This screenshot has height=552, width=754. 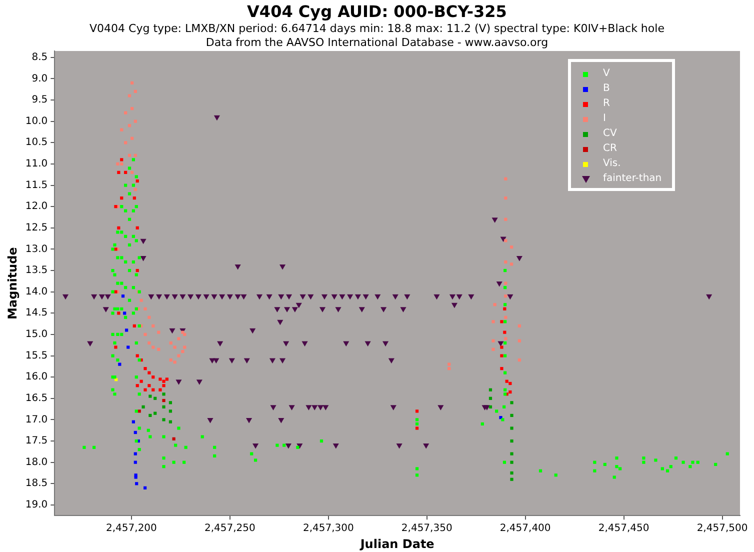 I want to click on legend-label: CV, so click(x=610, y=133).